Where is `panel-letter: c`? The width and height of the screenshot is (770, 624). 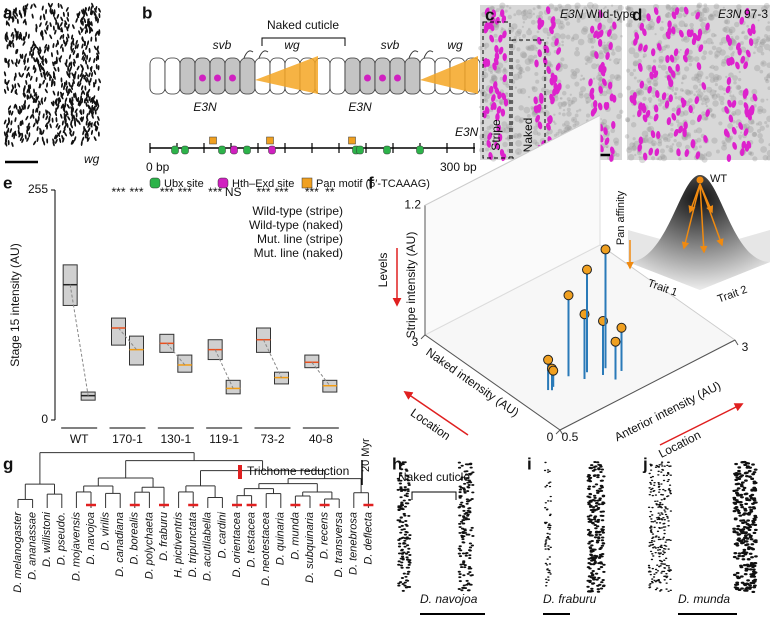 panel-letter: c is located at coordinates (489, 14).